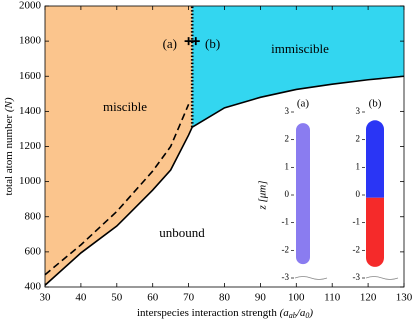  I want to click on point-label: (b), so click(212, 43).